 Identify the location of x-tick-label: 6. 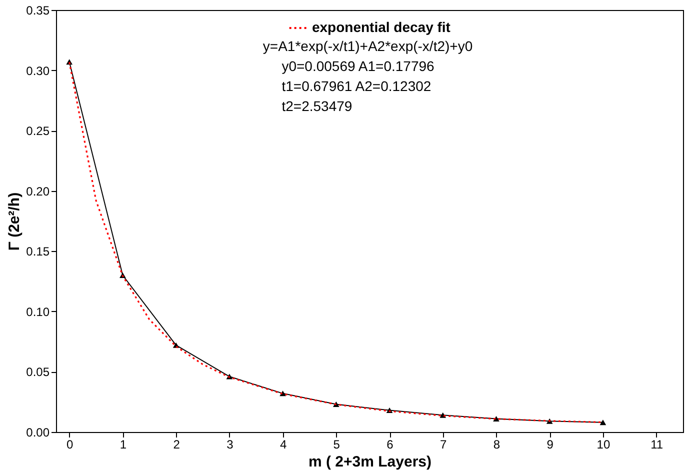
(390, 445).